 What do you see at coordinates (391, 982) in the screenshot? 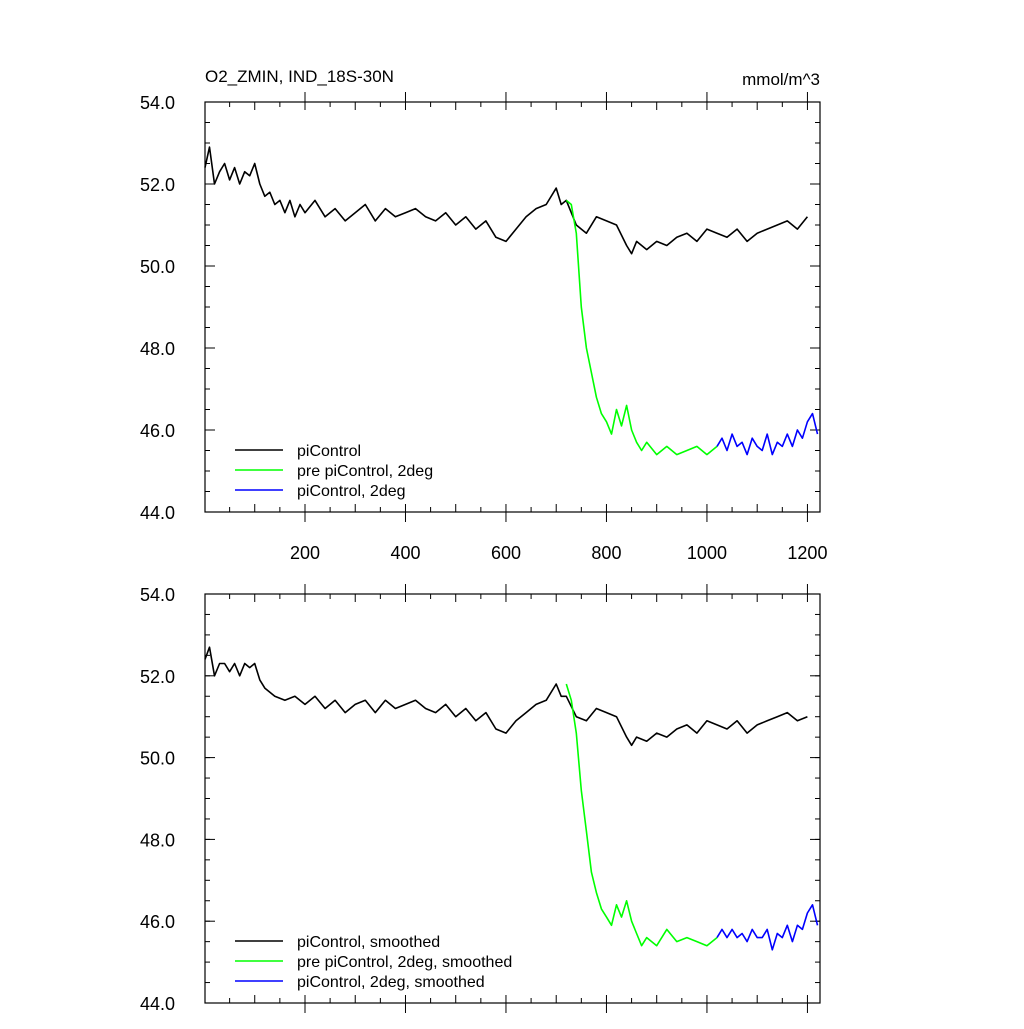
I see `panel2-legend-label-3: piControl, 2deg, smoothed` at bounding box center [391, 982].